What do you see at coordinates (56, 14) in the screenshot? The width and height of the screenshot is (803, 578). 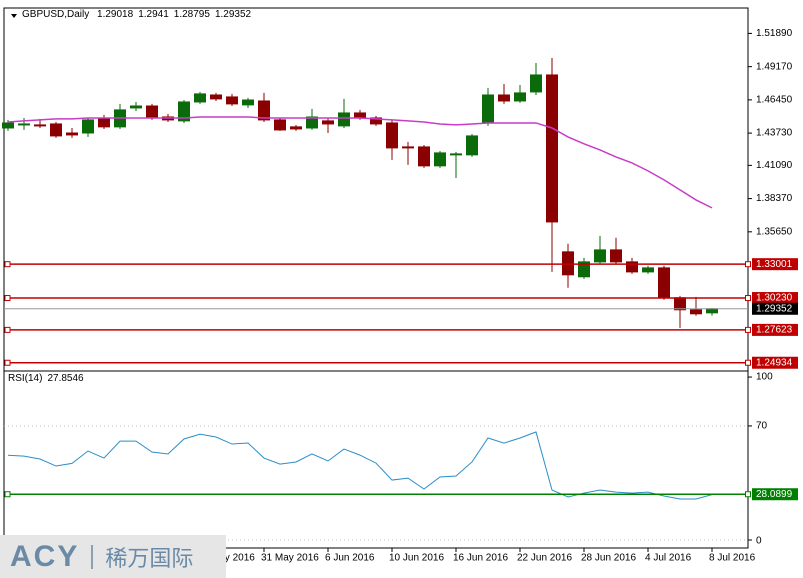 I see `symbol-title: GBPUSD,Daily` at bounding box center [56, 14].